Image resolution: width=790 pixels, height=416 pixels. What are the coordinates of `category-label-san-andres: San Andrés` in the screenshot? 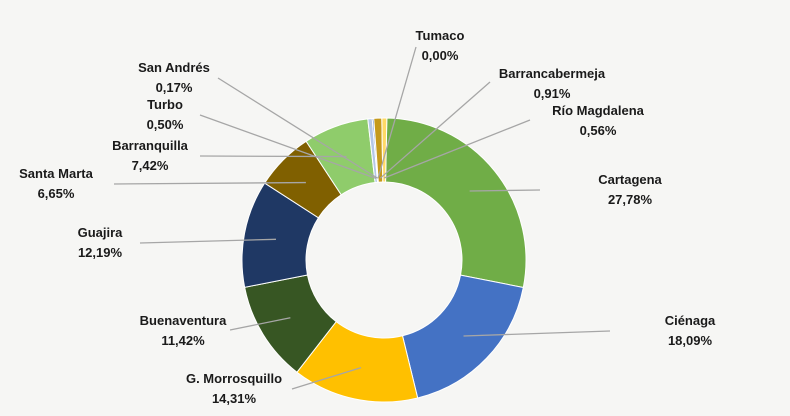 It's located at (174, 67).